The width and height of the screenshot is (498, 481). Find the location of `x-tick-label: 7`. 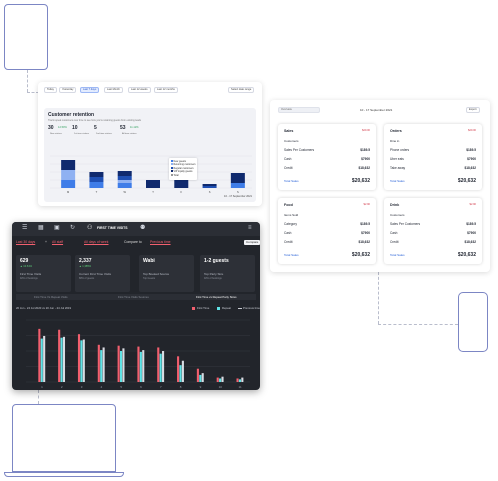

x-tick-label: 7 is located at coordinates (161, 387).